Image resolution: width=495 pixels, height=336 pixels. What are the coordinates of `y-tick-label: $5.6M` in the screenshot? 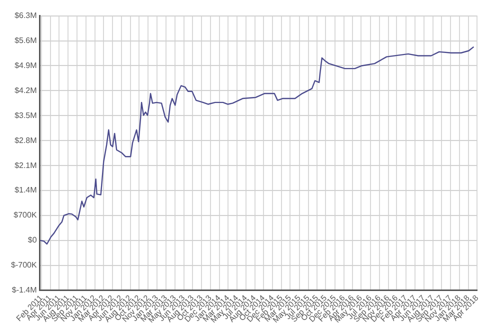 It's located at (26, 40).